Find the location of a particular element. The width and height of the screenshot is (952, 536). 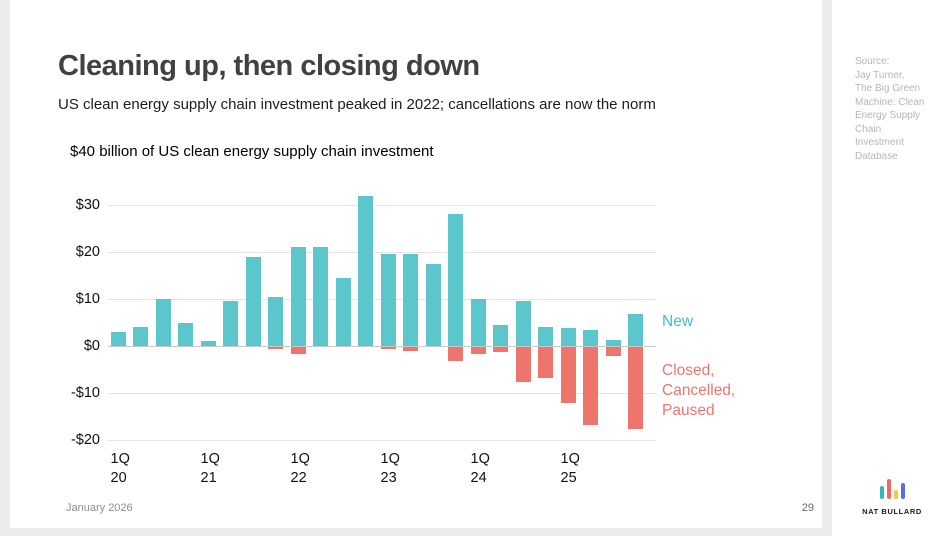

x-tick-label: 1Q 20 is located at coordinates (120, 468).